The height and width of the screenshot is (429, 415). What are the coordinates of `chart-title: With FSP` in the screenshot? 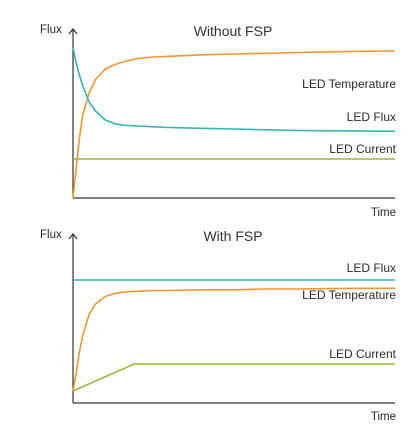 It's located at (232, 236).